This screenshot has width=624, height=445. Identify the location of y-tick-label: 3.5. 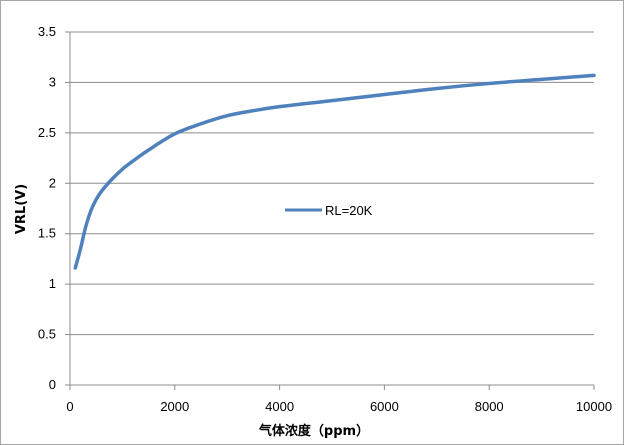
(47, 31).